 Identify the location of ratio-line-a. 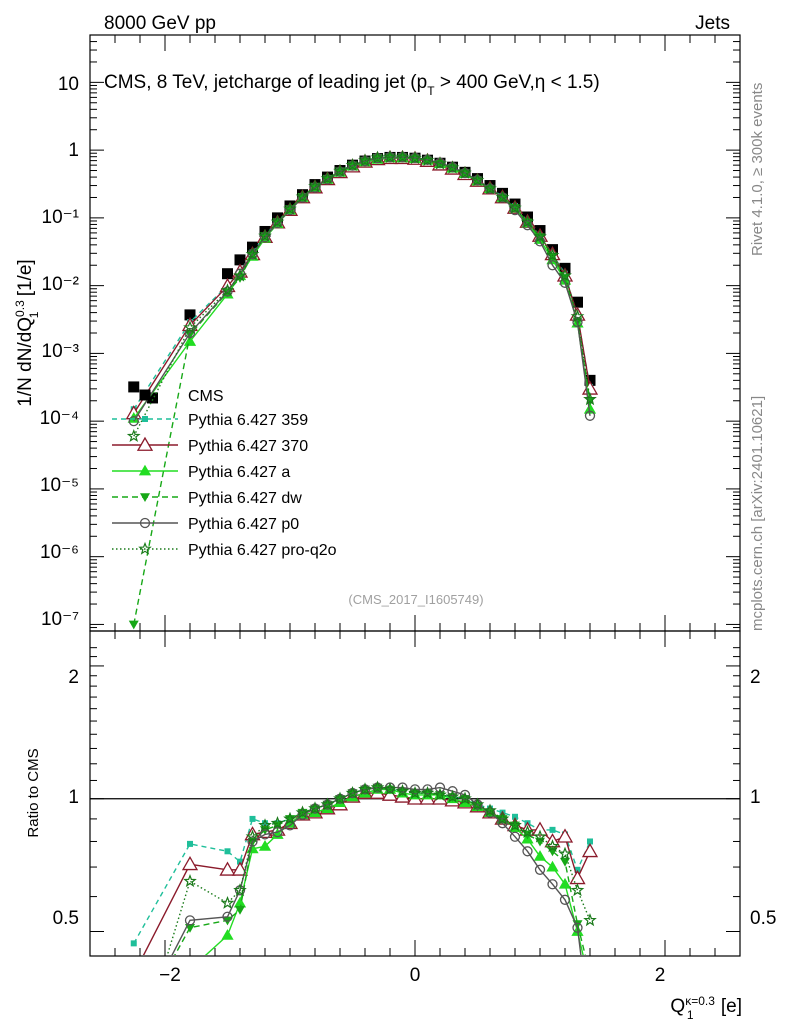
(394, 871).